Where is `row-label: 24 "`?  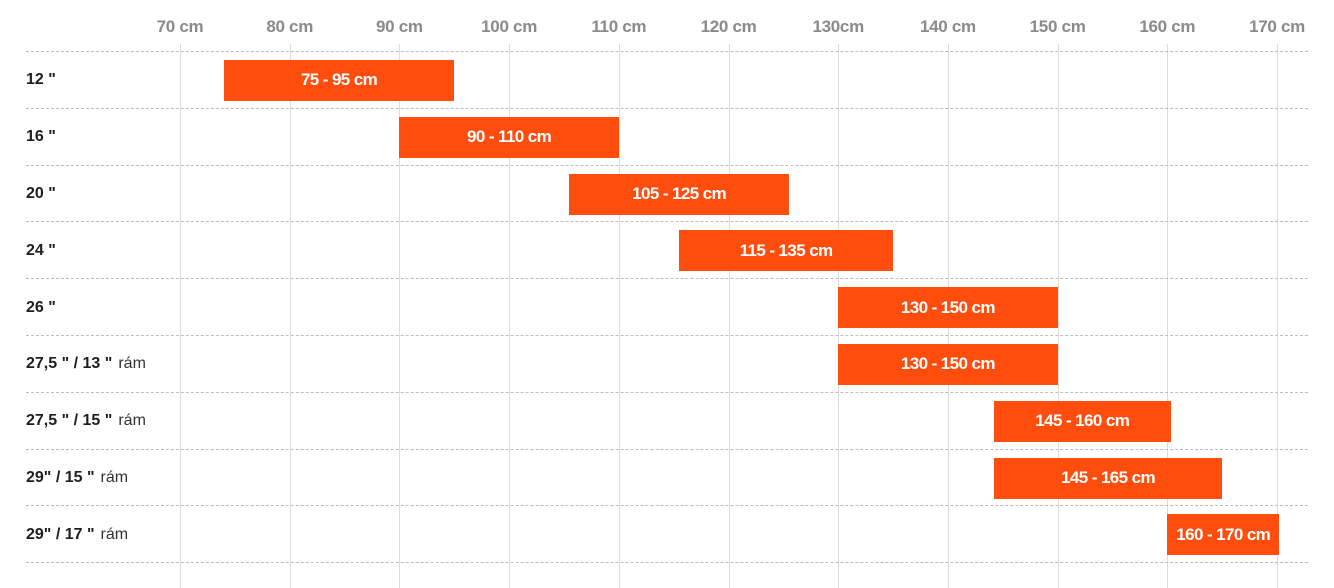 row-label: 24 " is located at coordinates (41, 251).